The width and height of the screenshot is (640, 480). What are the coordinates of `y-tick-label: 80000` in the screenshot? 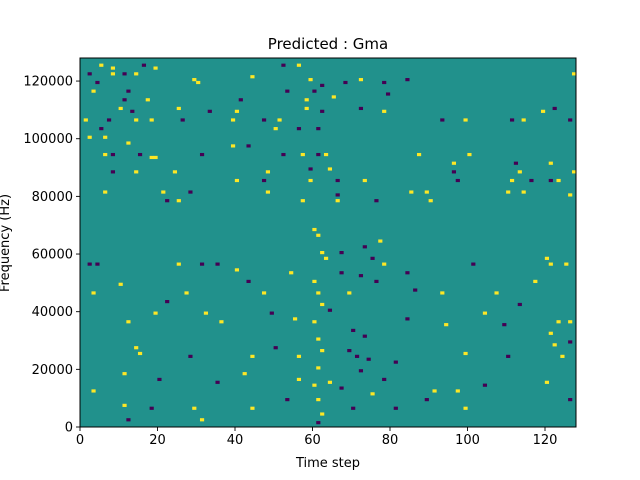 It's located at (52, 197).